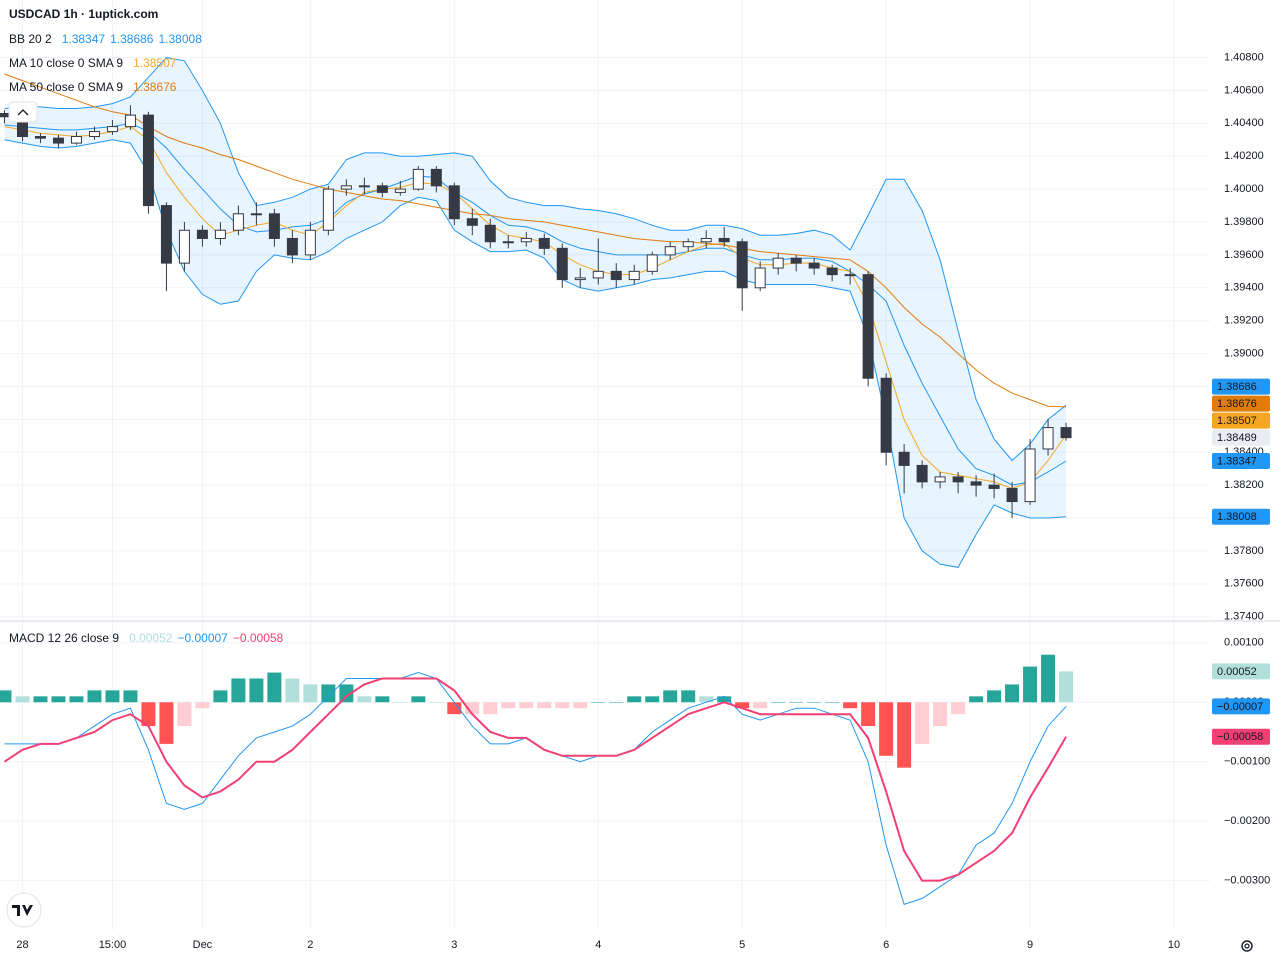  Describe the element at coordinates (1244, 156) in the screenshot. I see `y-tick-label: 1.40200` at that location.